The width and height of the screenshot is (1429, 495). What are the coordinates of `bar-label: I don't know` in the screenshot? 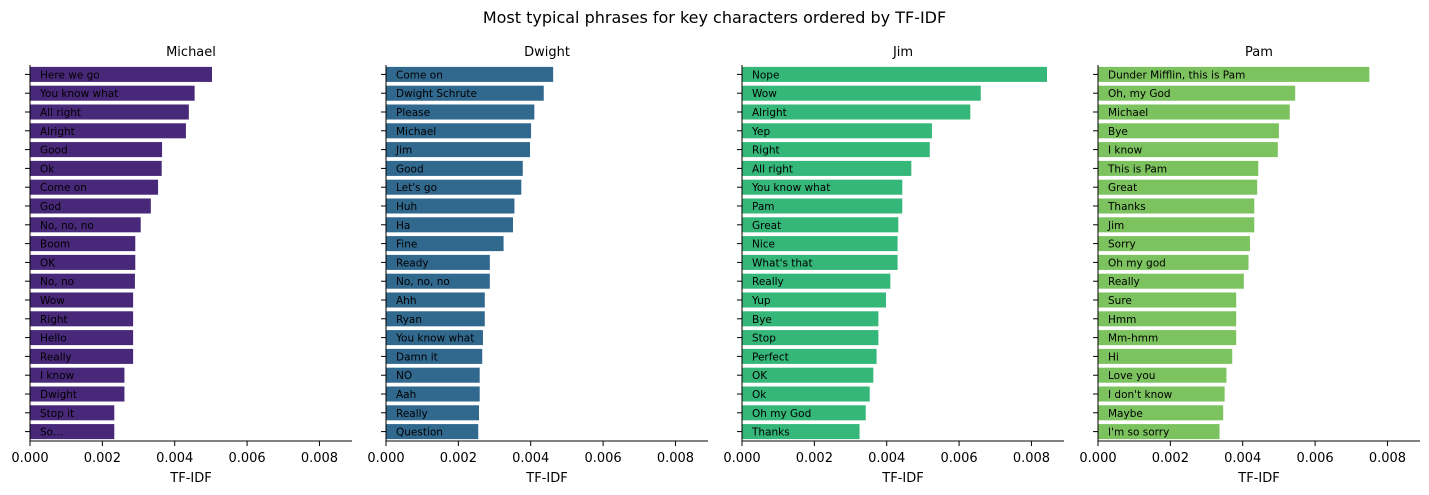 It's located at (1140, 395).